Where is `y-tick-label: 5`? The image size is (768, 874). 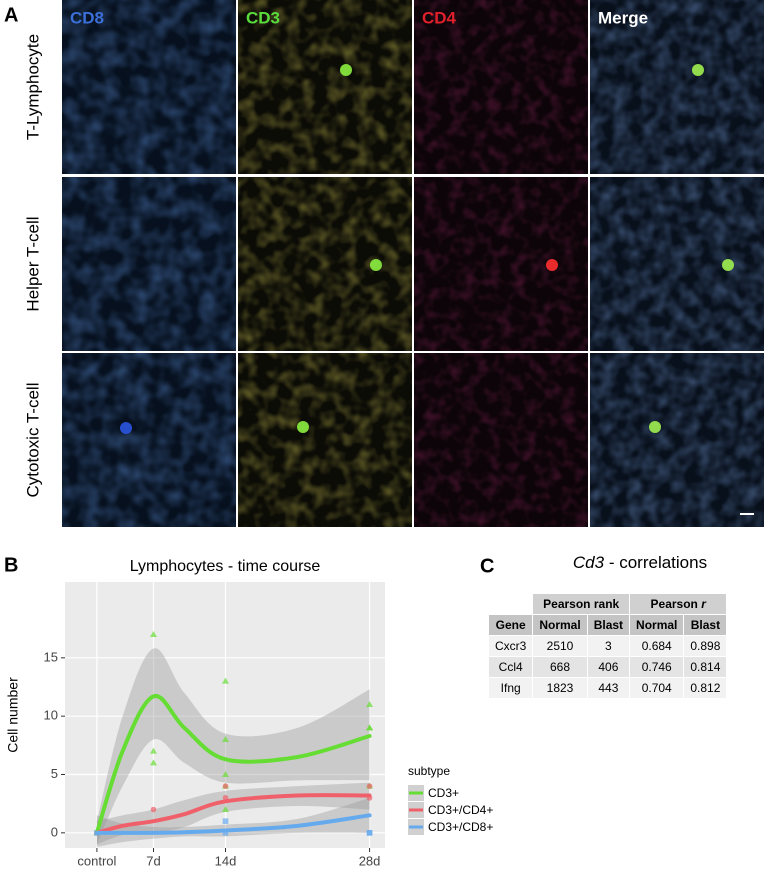
y-tick-label: 5 is located at coordinates (54, 773).